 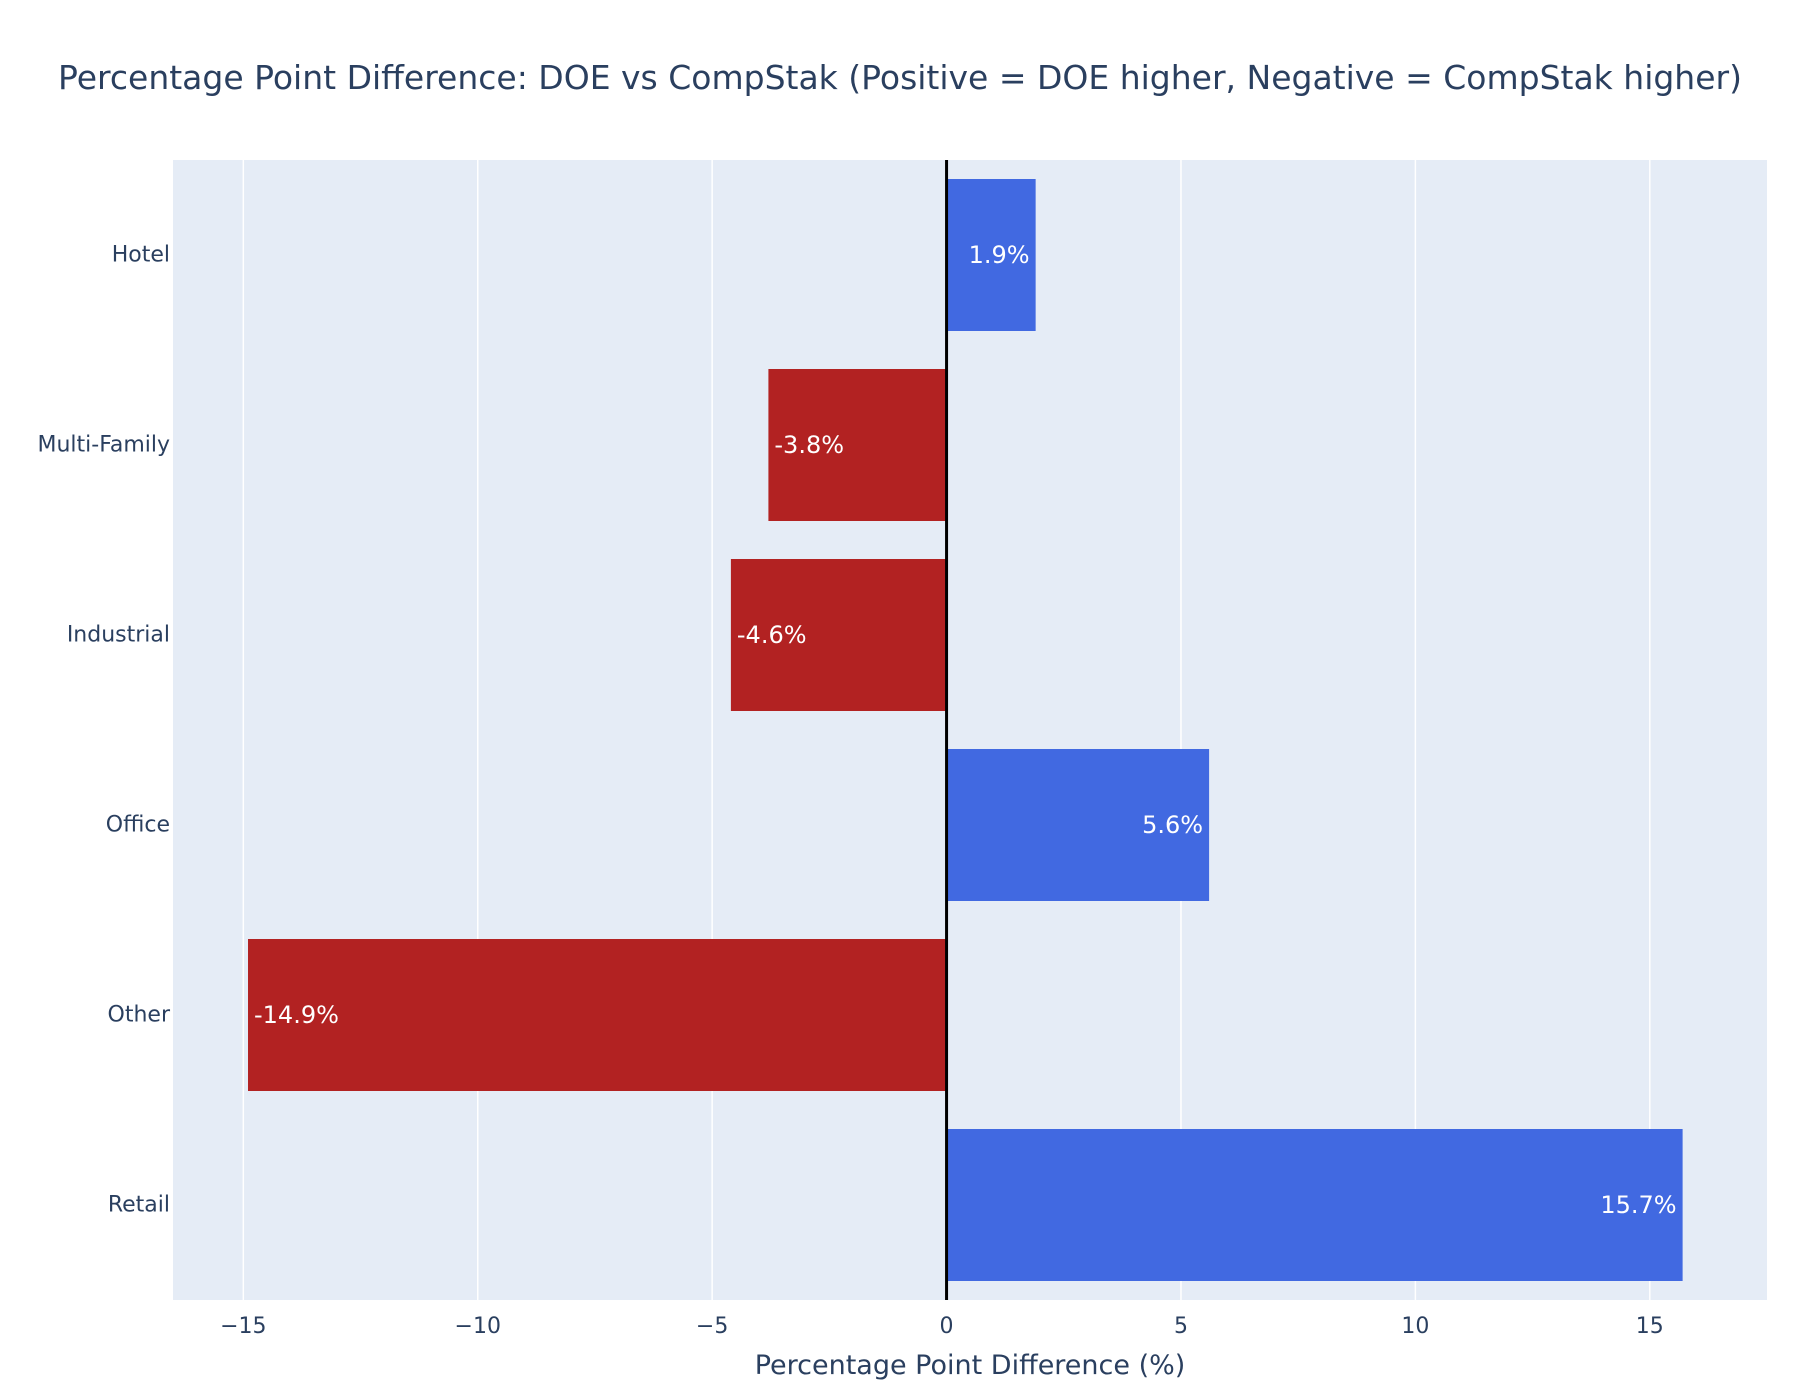 I want to click on bar-value-label: -4.6%, so click(x=772, y=635).